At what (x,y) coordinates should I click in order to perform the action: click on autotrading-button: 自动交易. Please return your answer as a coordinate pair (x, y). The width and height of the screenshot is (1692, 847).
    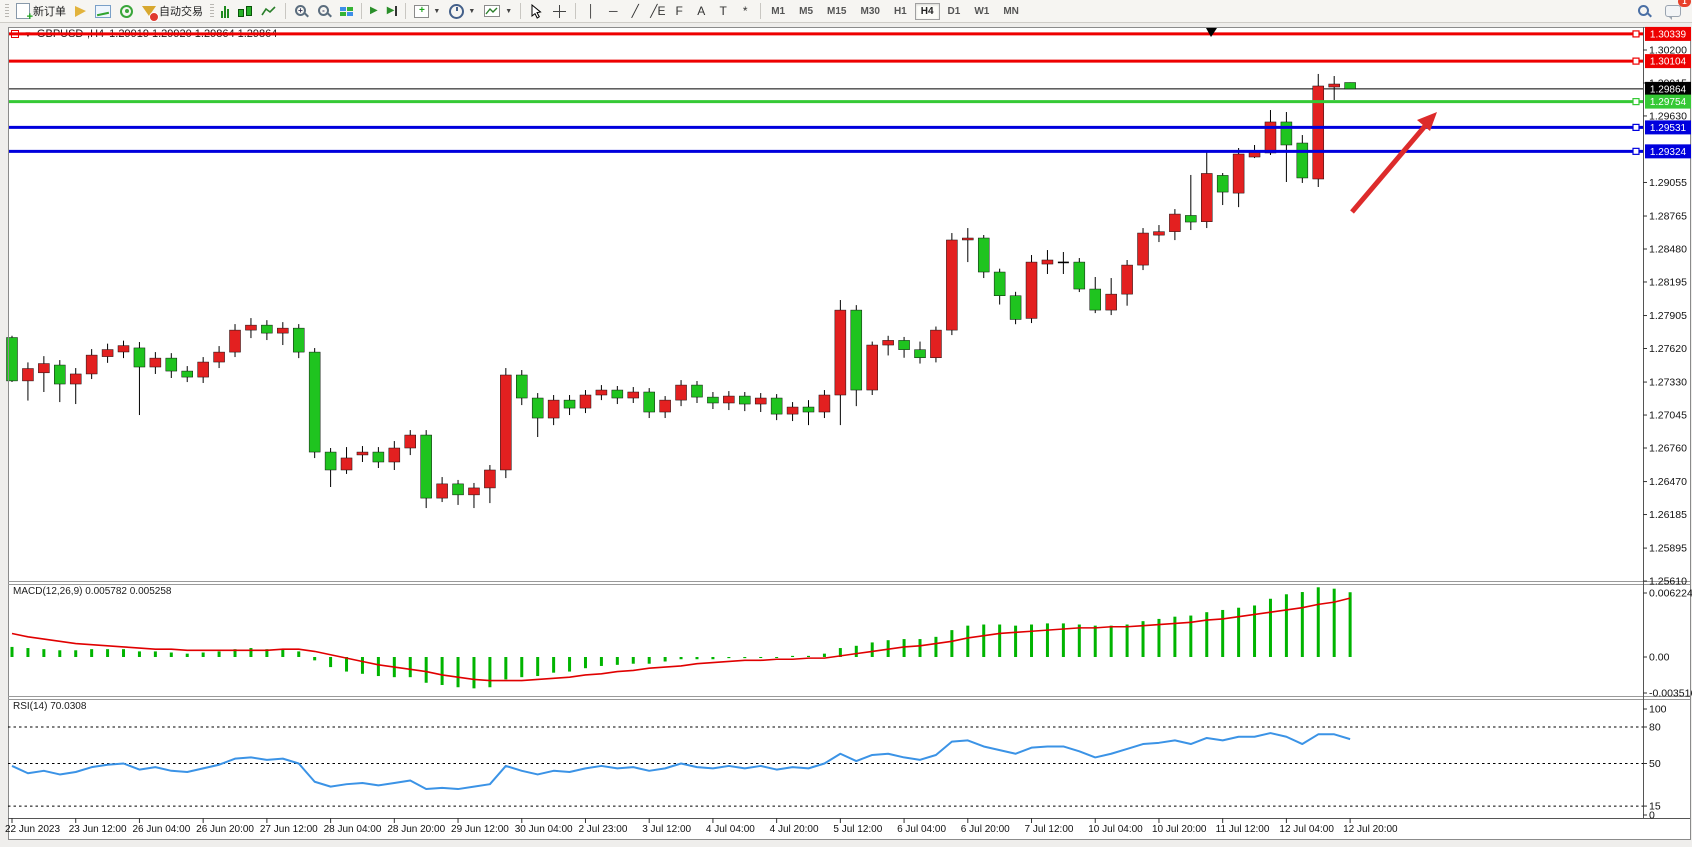
    Looking at the image, I should click on (172, 11).